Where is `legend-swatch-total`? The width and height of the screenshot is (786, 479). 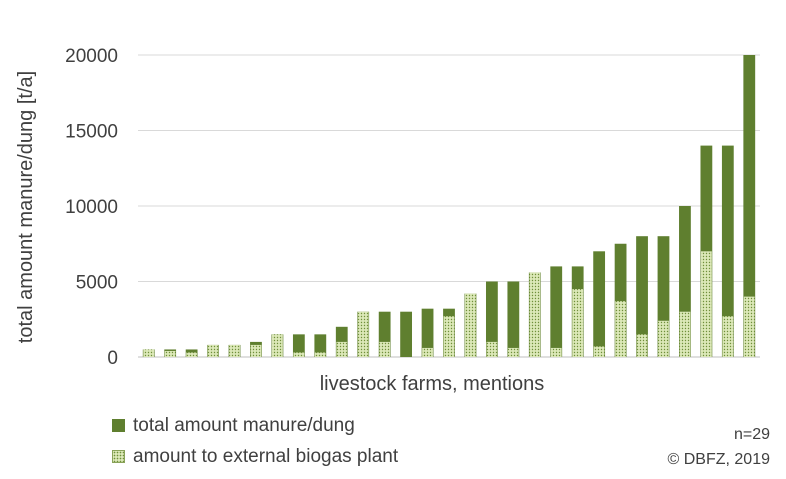
legend-swatch-total is located at coordinates (118, 425).